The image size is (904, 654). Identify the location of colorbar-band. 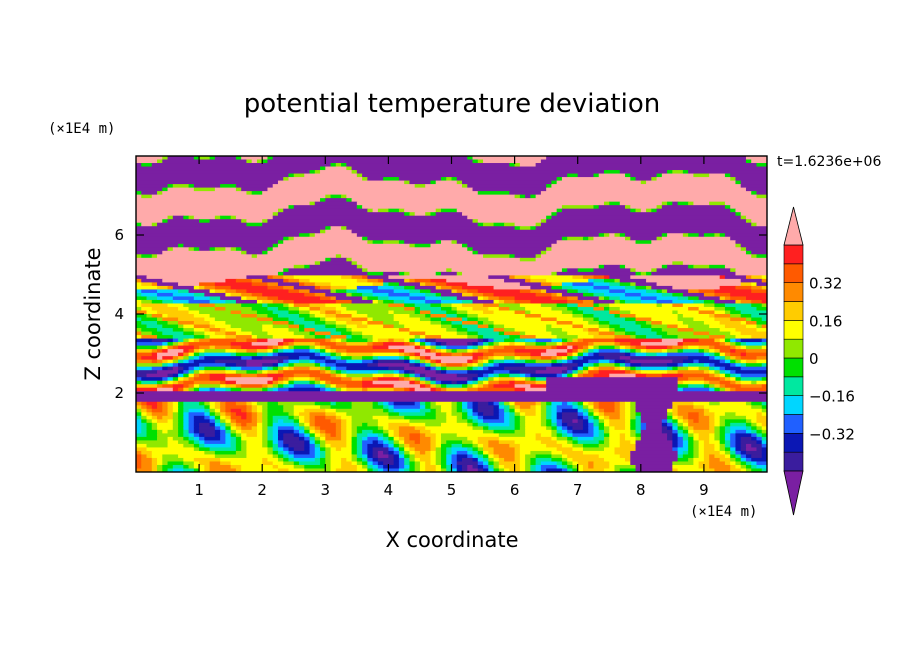
(793, 330).